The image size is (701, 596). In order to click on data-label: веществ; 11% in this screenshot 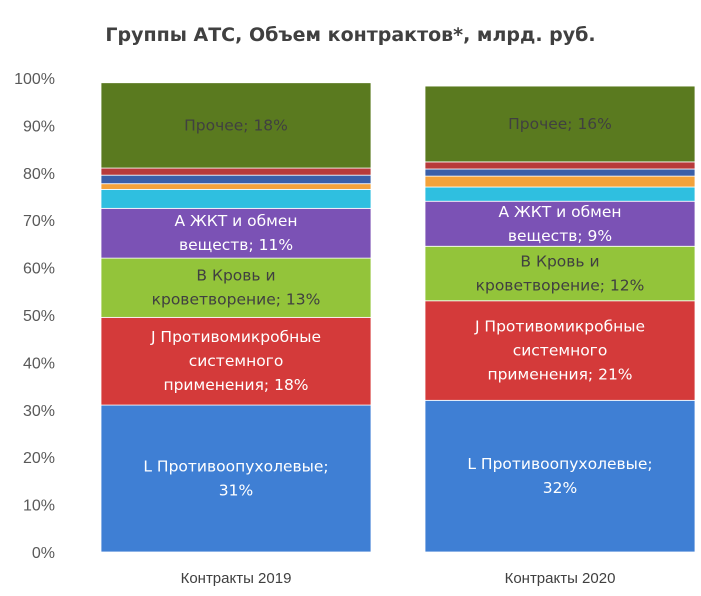, I will do `click(236, 245)`.